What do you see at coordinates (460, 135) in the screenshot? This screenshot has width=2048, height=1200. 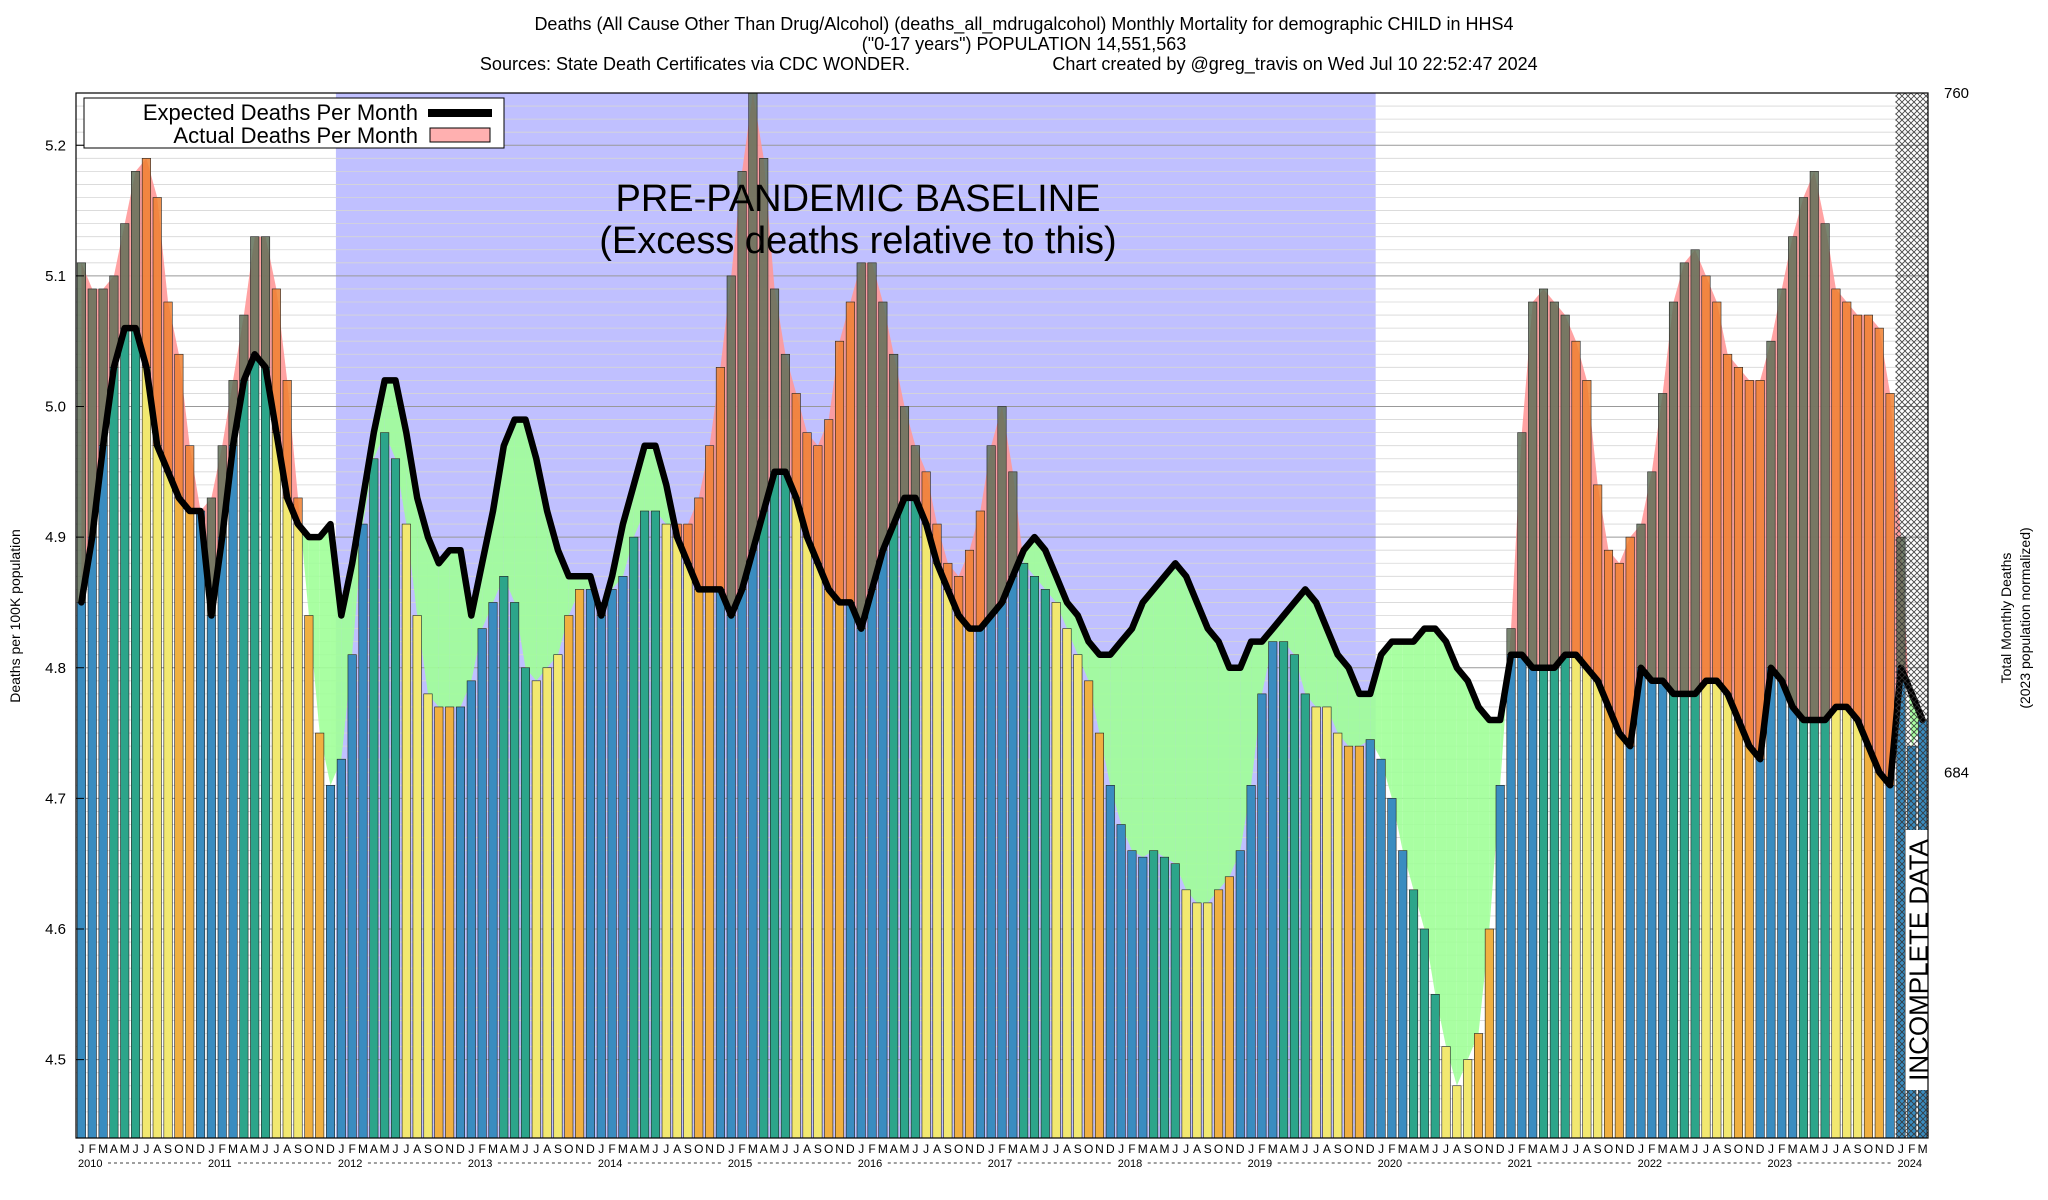 I see `legend-swatch-actual` at bounding box center [460, 135].